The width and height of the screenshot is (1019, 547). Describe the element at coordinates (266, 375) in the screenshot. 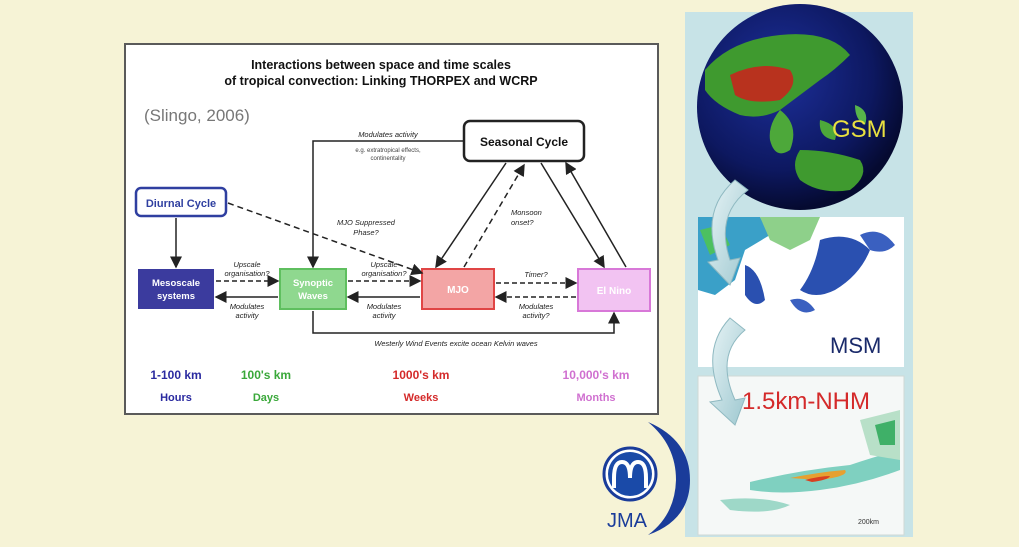

I see `scale-space-2: 100's km` at that location.